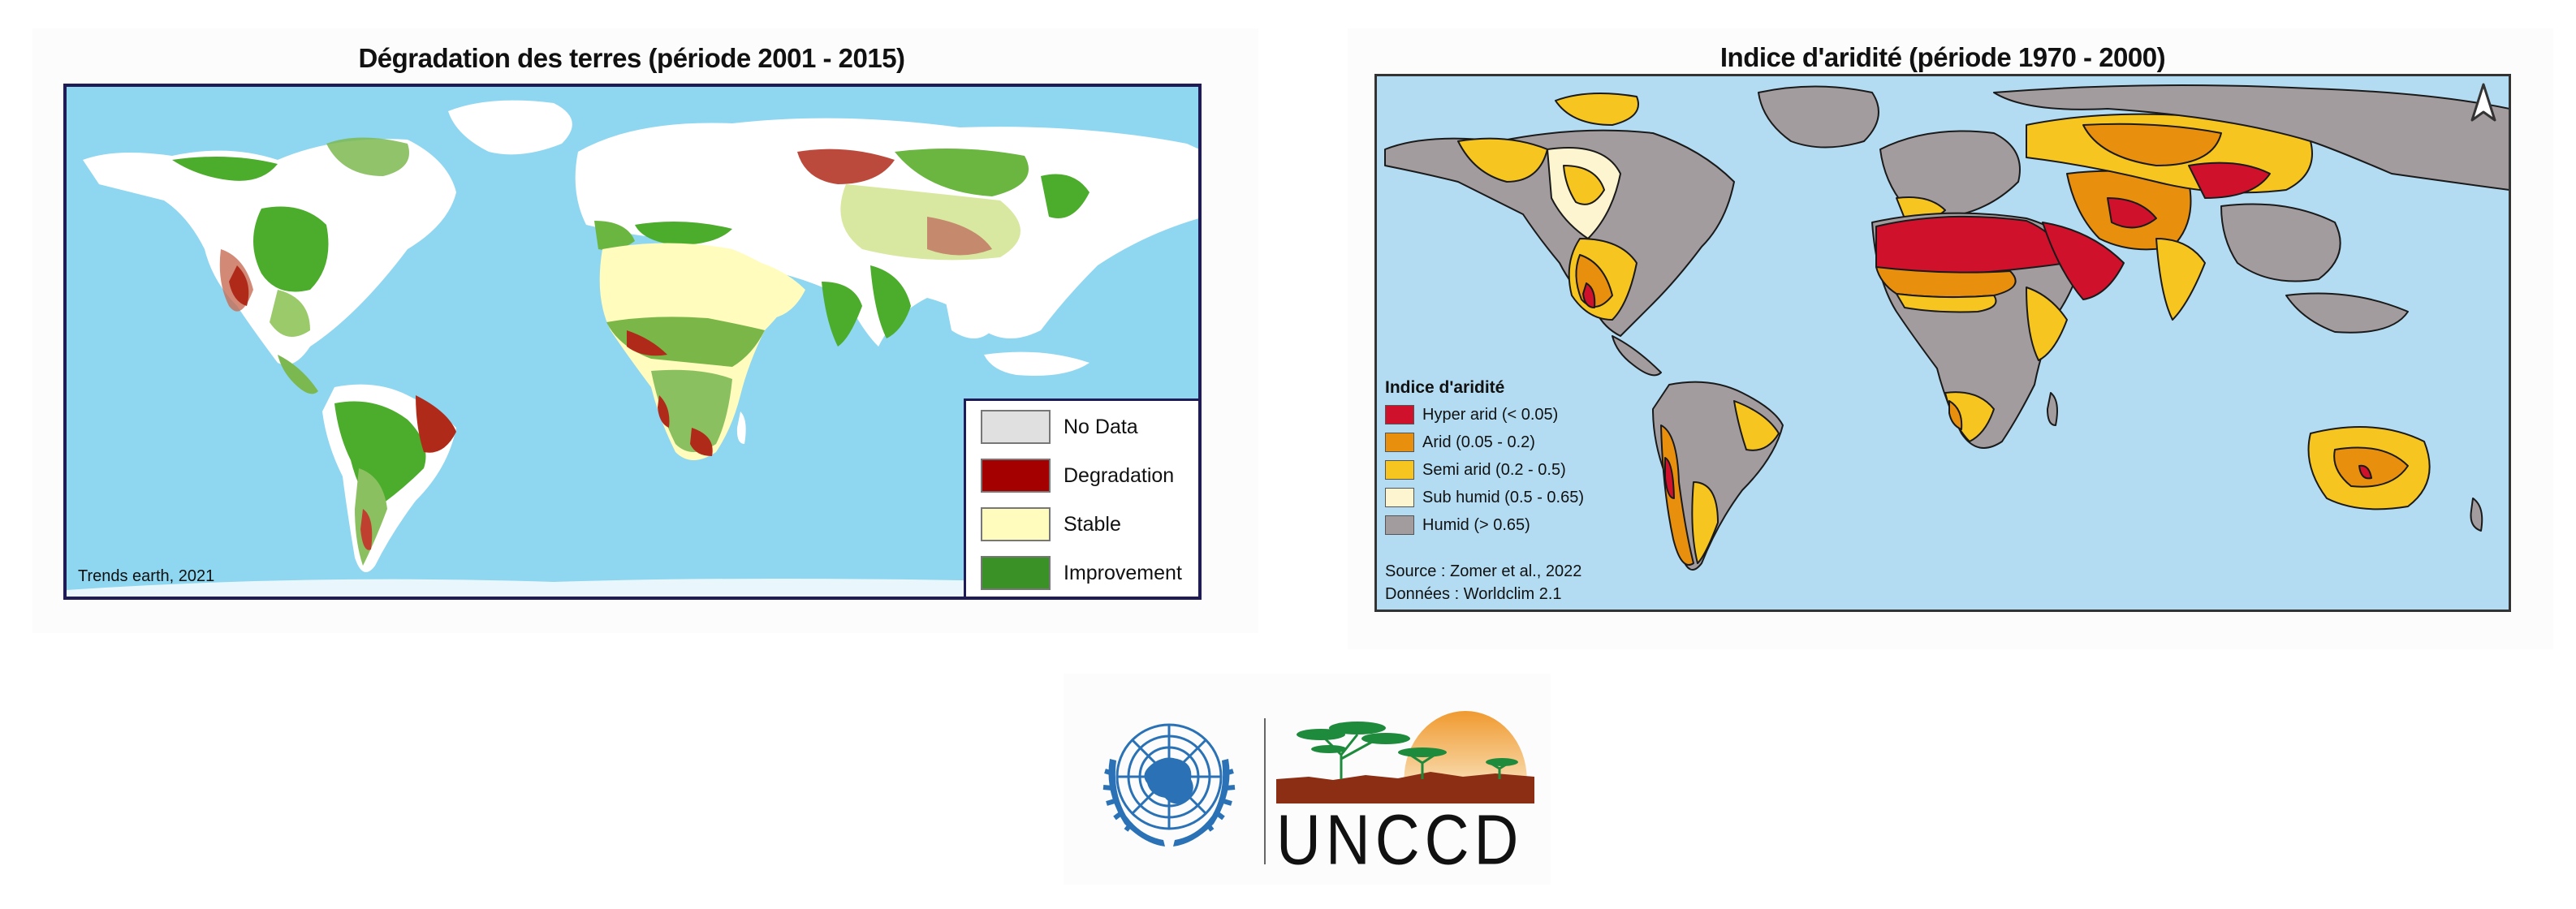  What do you see at coordinates (1059, 427) in the screenshot?
I see `legend-item-no-data: No Data` at bounding box center [1059, 427].